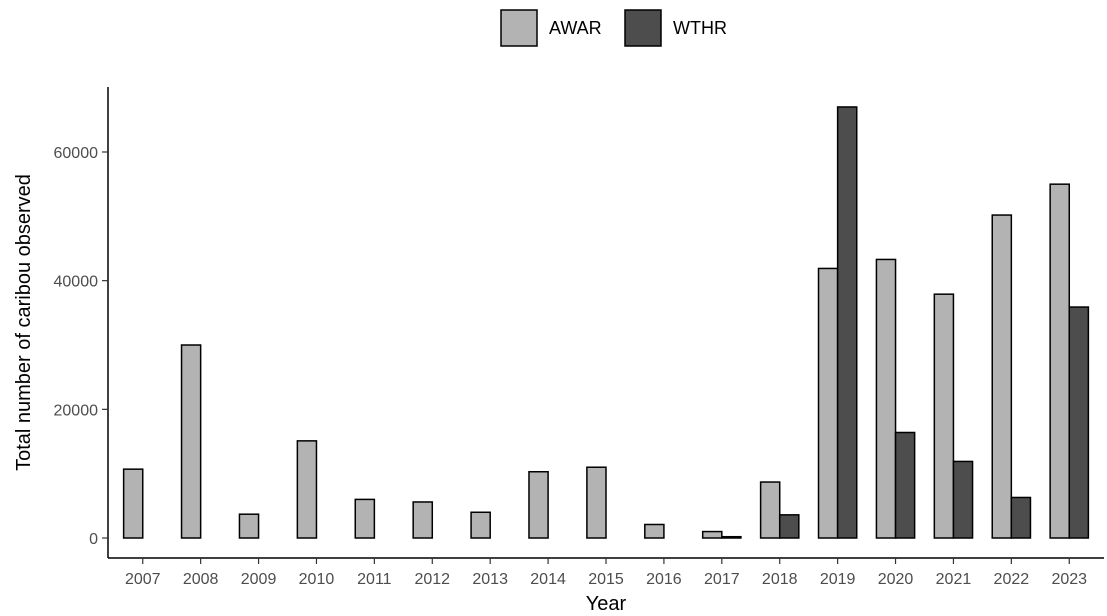  What do you see at coordinates (259, 579) in the screenshot?
I see `x-tick-label: 2009` at bounding box center [259, 579].